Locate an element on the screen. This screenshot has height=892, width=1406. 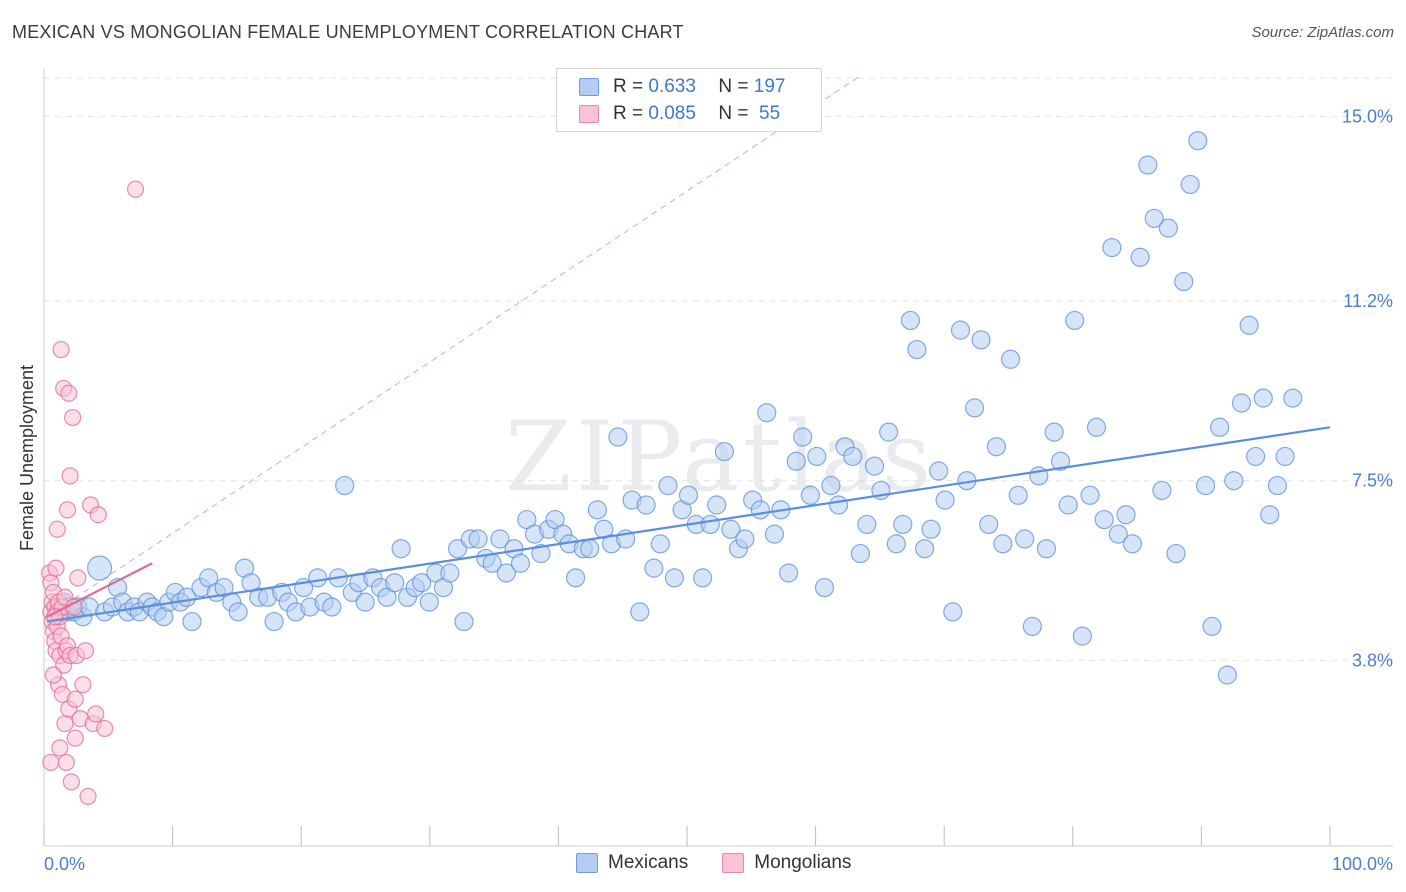
x-tick-label-max: 100.0% is located at coordinates (1362, 864).